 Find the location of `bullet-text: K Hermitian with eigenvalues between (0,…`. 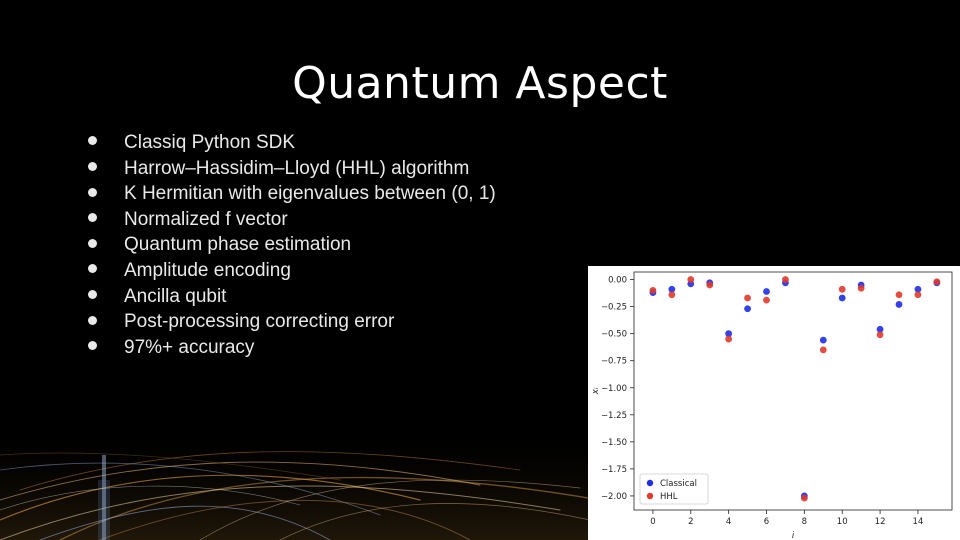

bullet-text: K Hermitian with eigenvalues between (0,… is located at coordinates (310, 194).